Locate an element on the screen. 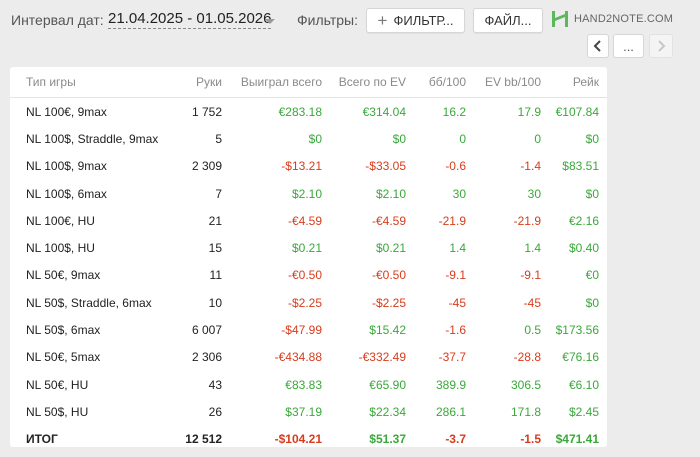 The image size is (700, 457). cell-bb100: -9.1 is located at coordinates (455, 275).